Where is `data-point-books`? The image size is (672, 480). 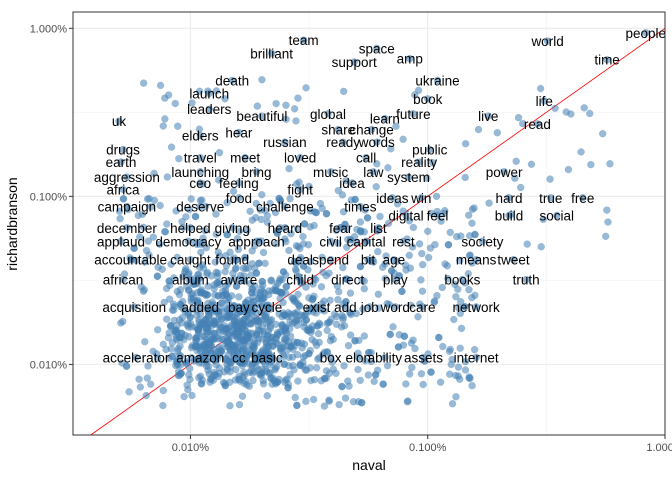 data-point-books is located at coordinates (462, 279).